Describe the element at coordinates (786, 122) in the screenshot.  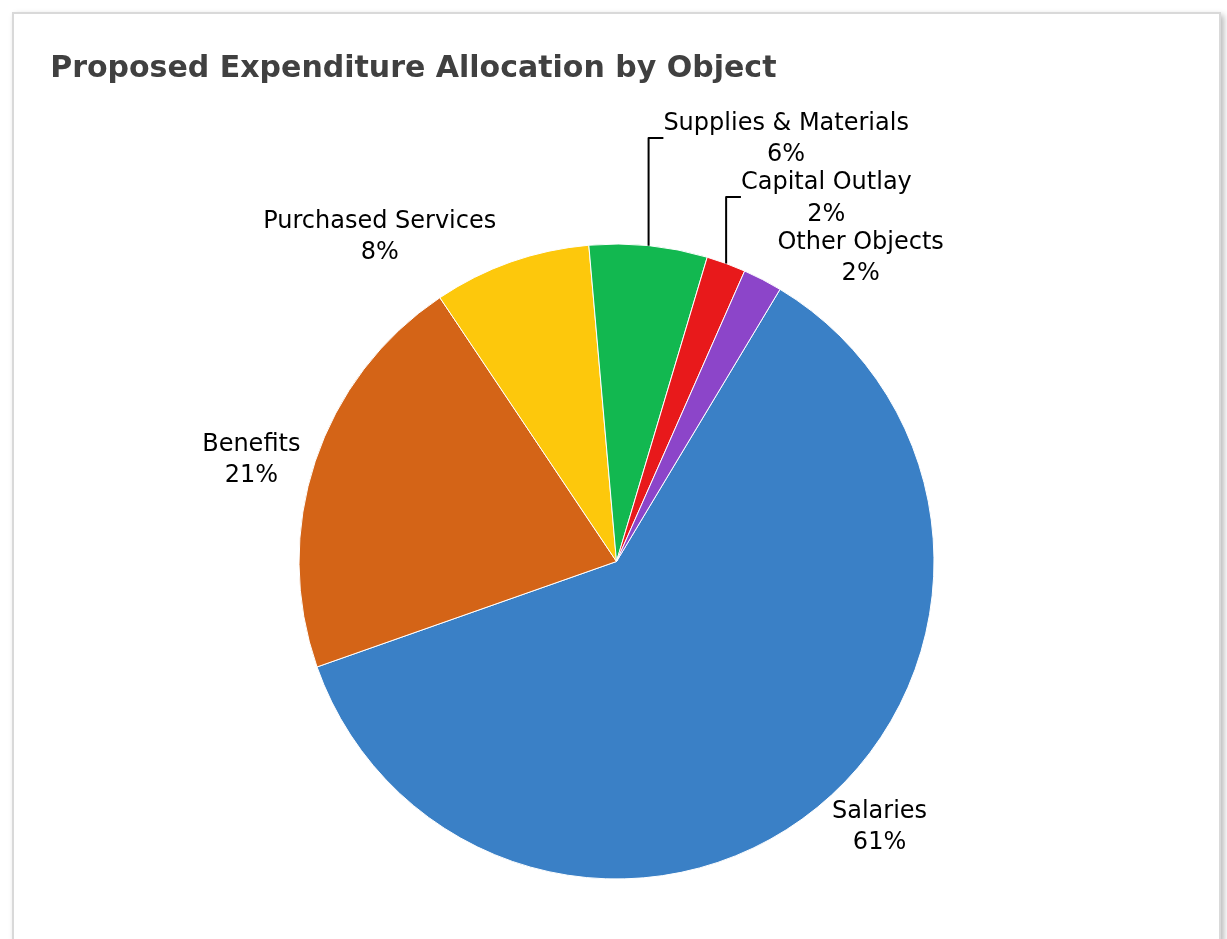
I see `slice-label: Supplies & Materials` at that location.